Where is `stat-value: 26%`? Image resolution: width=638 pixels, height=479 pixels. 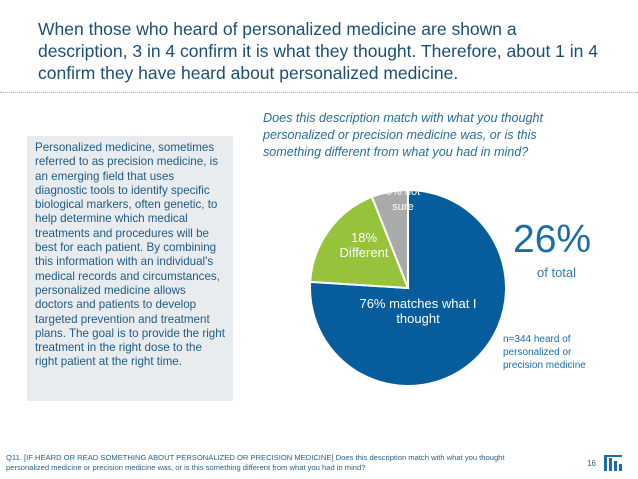
stat-value: 26% is located at coordinates (552, 239).